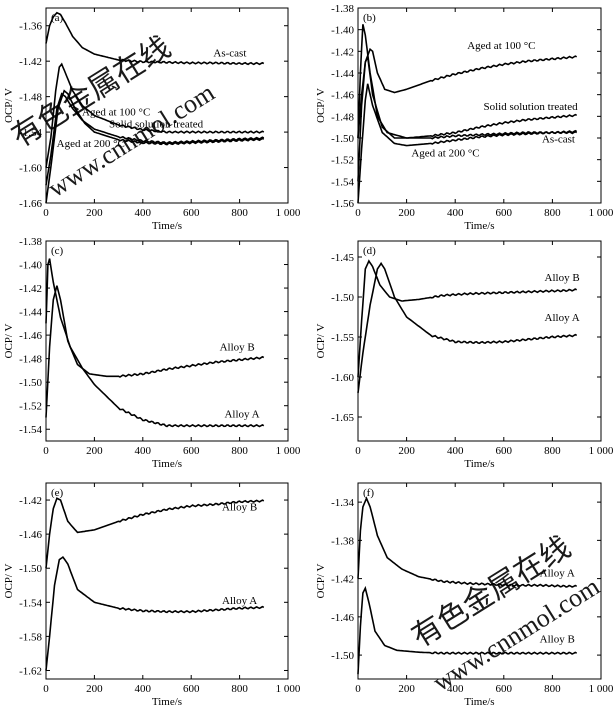 The height and width of the screenshot is (708, 616). I want to click on y-tick-label: -1.40, so click(342, 31).